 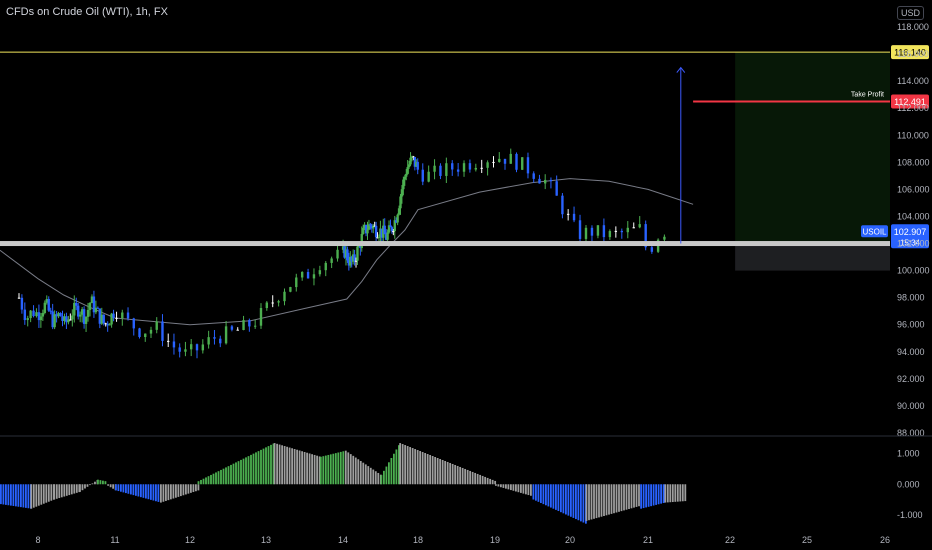 I want to click on target-price-label: 116.140, so click(x=910, y=53).